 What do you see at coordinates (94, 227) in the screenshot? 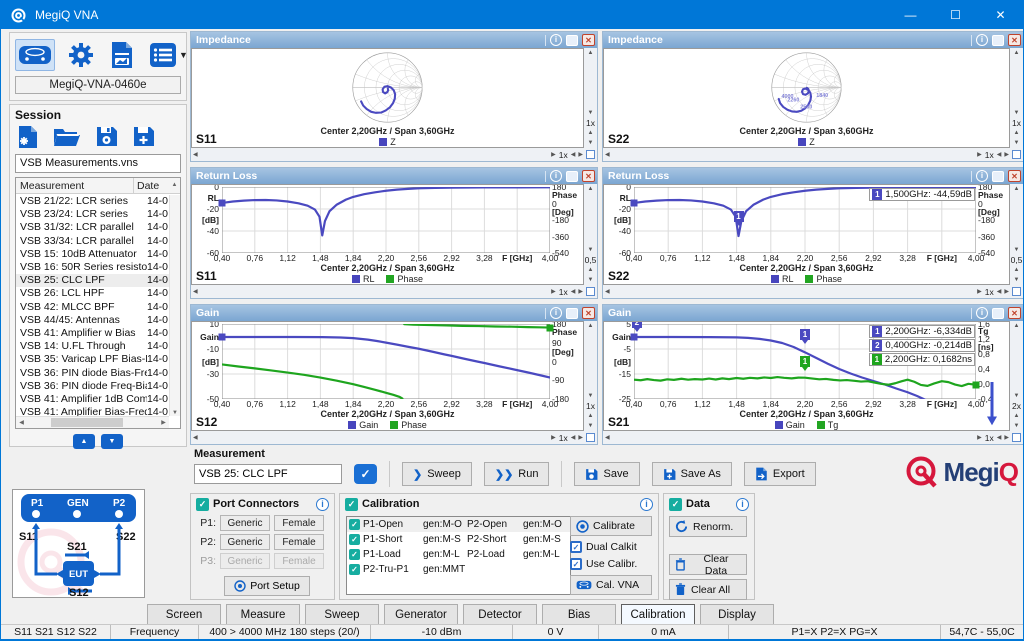
I see `measurement-row: VSB 31/32: LCR parallel 14-0` at bounding box center [94, 227].